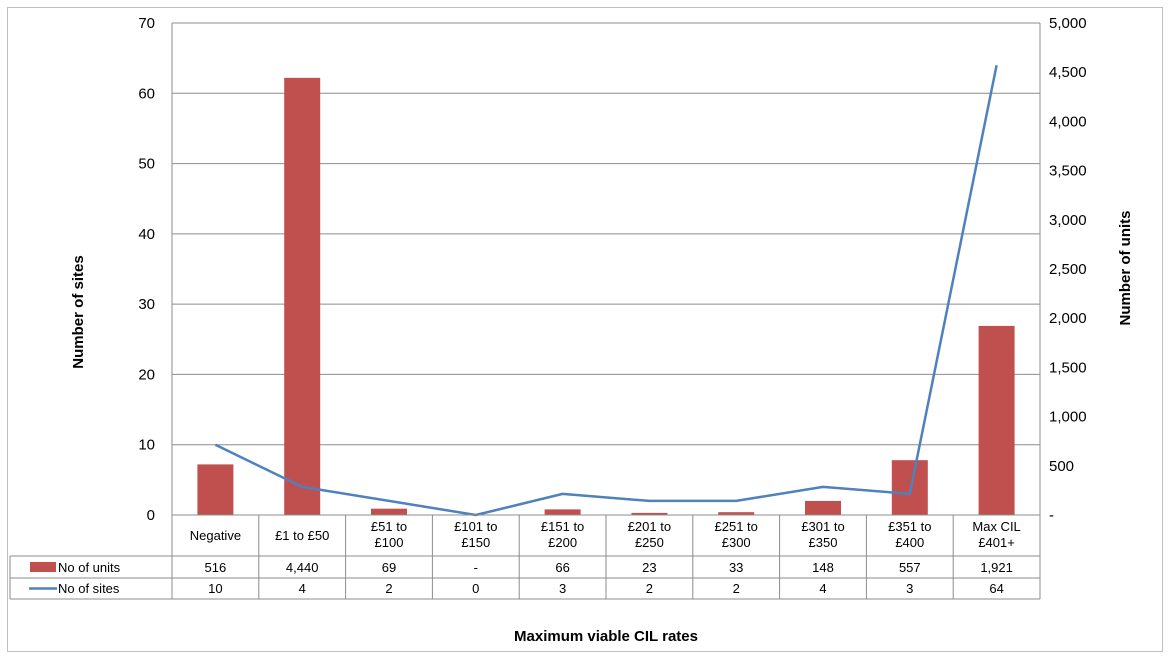 The width and height of the screenshot is (1172, 661). Describe the element at coordinates (89, 588) in the screenshot. I see `legend-label-sites: No of sites` at that location.